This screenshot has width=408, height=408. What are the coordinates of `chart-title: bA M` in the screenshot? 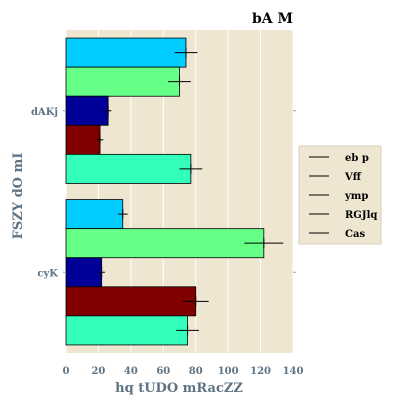 It's located at (272, 19).